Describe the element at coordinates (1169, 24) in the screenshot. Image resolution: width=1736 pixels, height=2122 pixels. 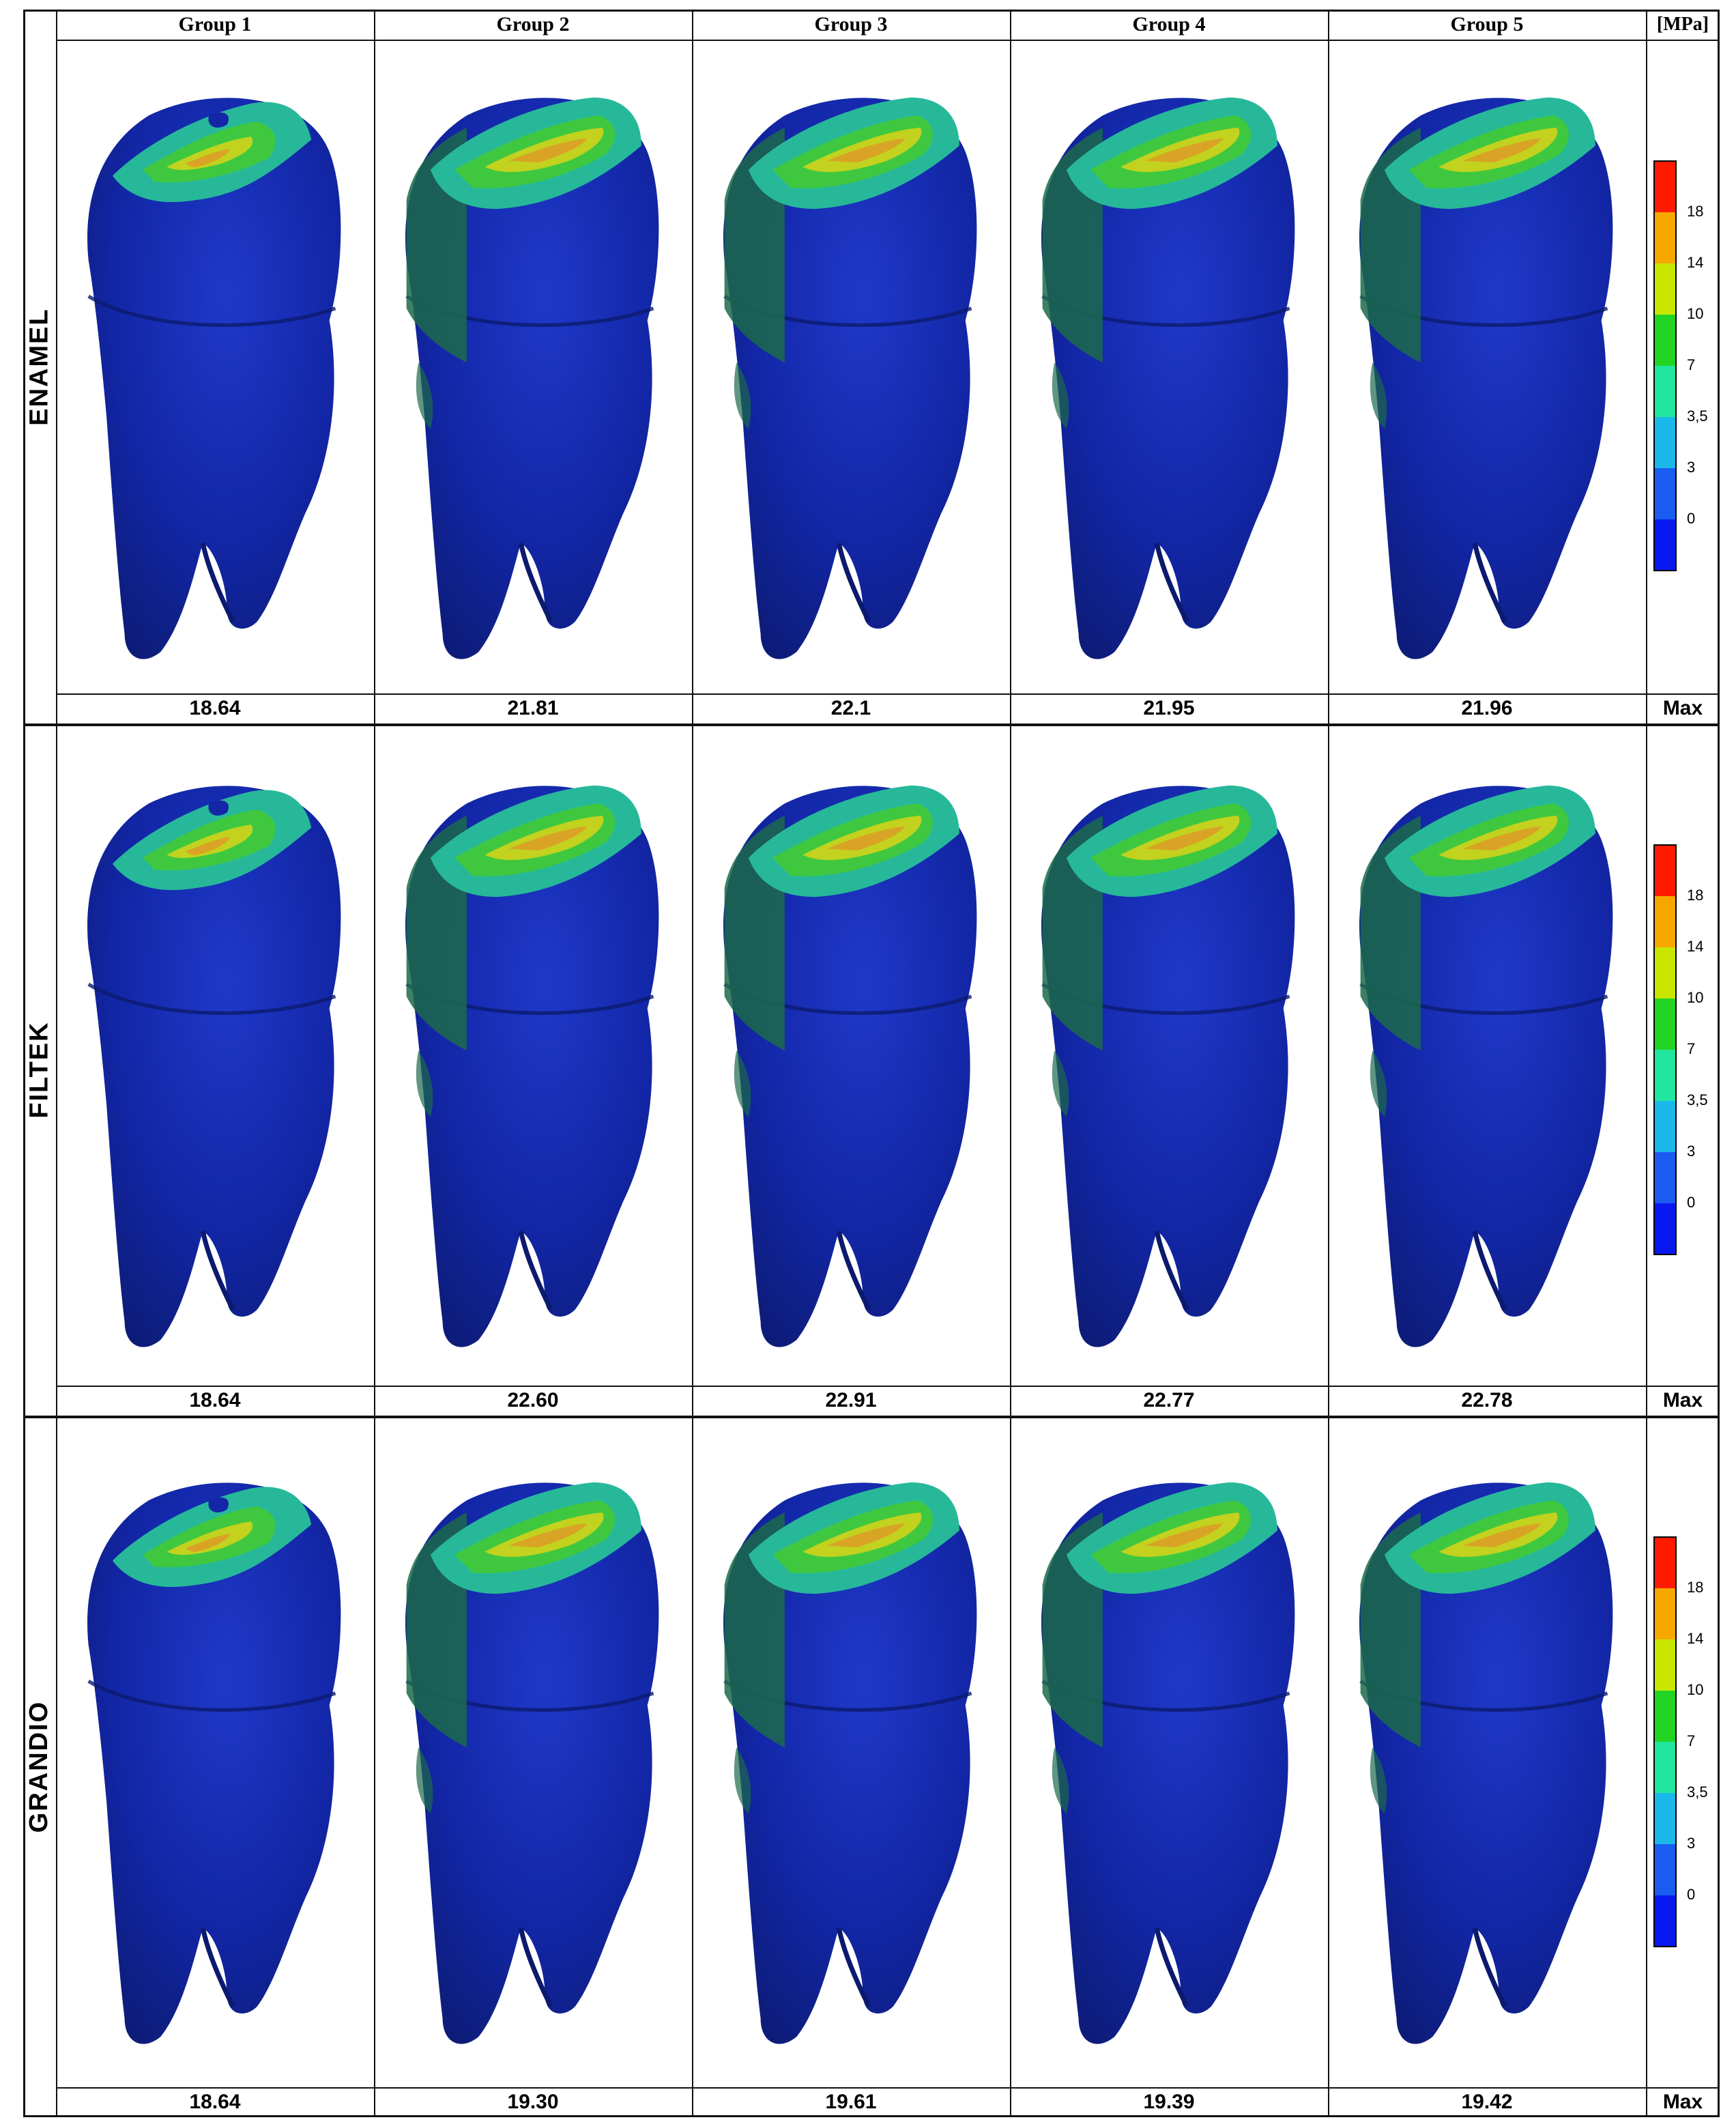
I see `group-header: Group 4` at that location.